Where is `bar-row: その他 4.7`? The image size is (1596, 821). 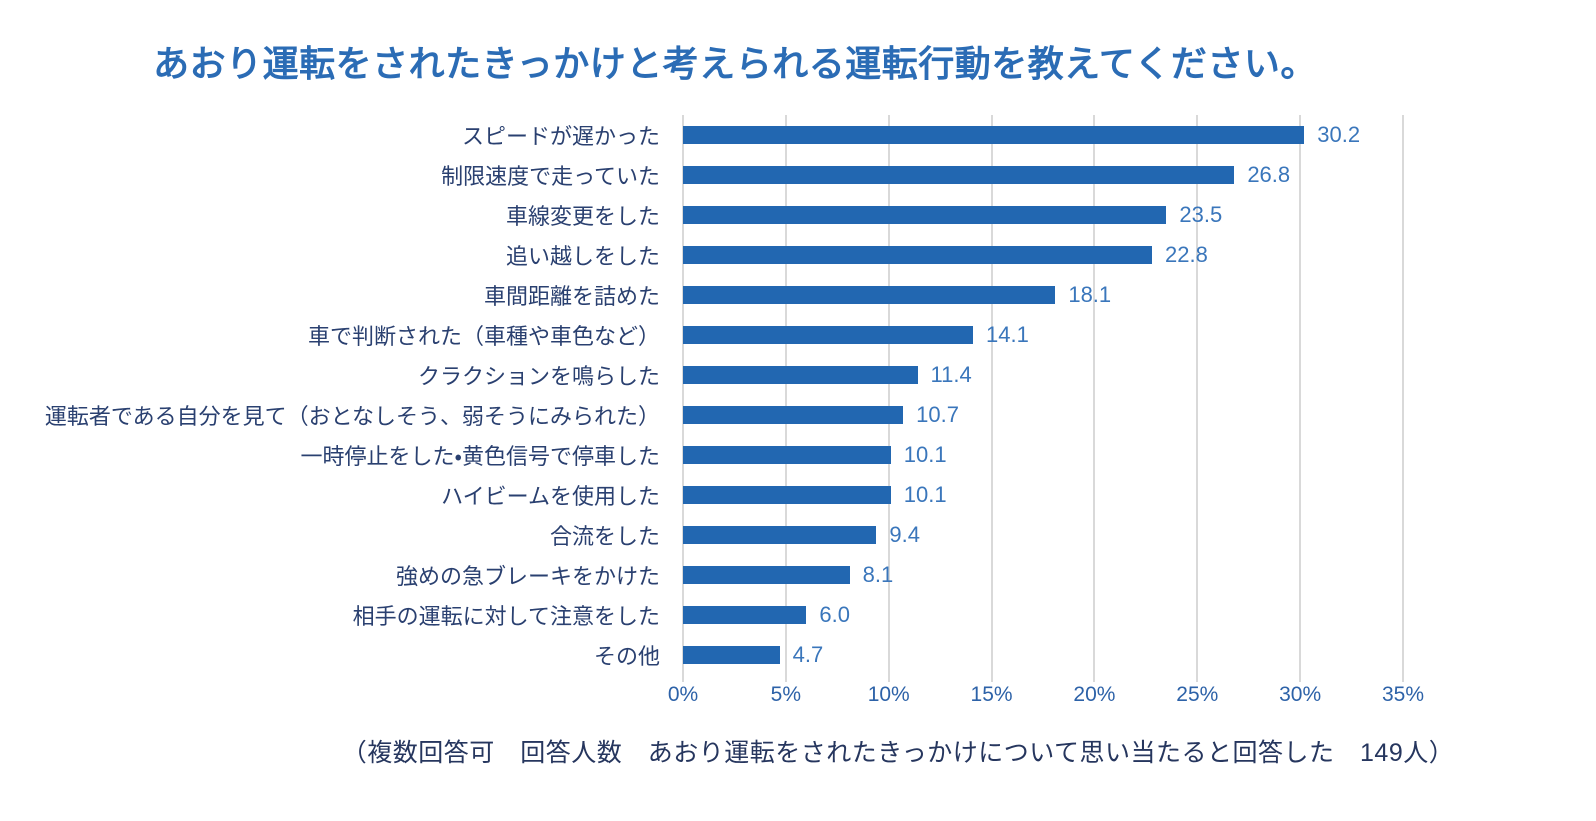 bar-row: その他 4.7 is located at coordinates (798, 655).